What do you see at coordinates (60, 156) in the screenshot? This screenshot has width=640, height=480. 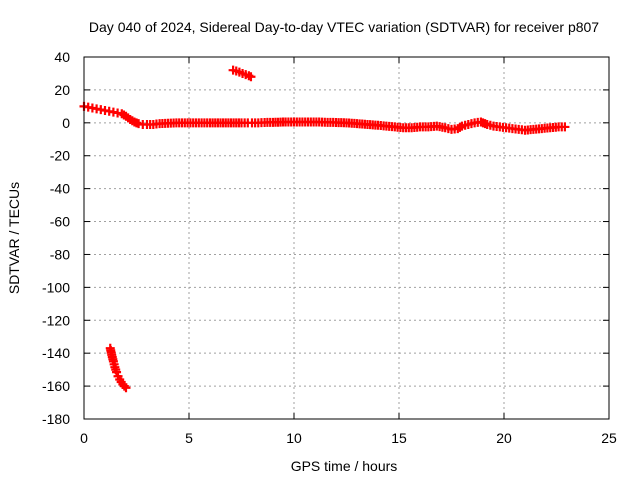 I see `y-tick-label: -20` at bounding box center [60, 156].